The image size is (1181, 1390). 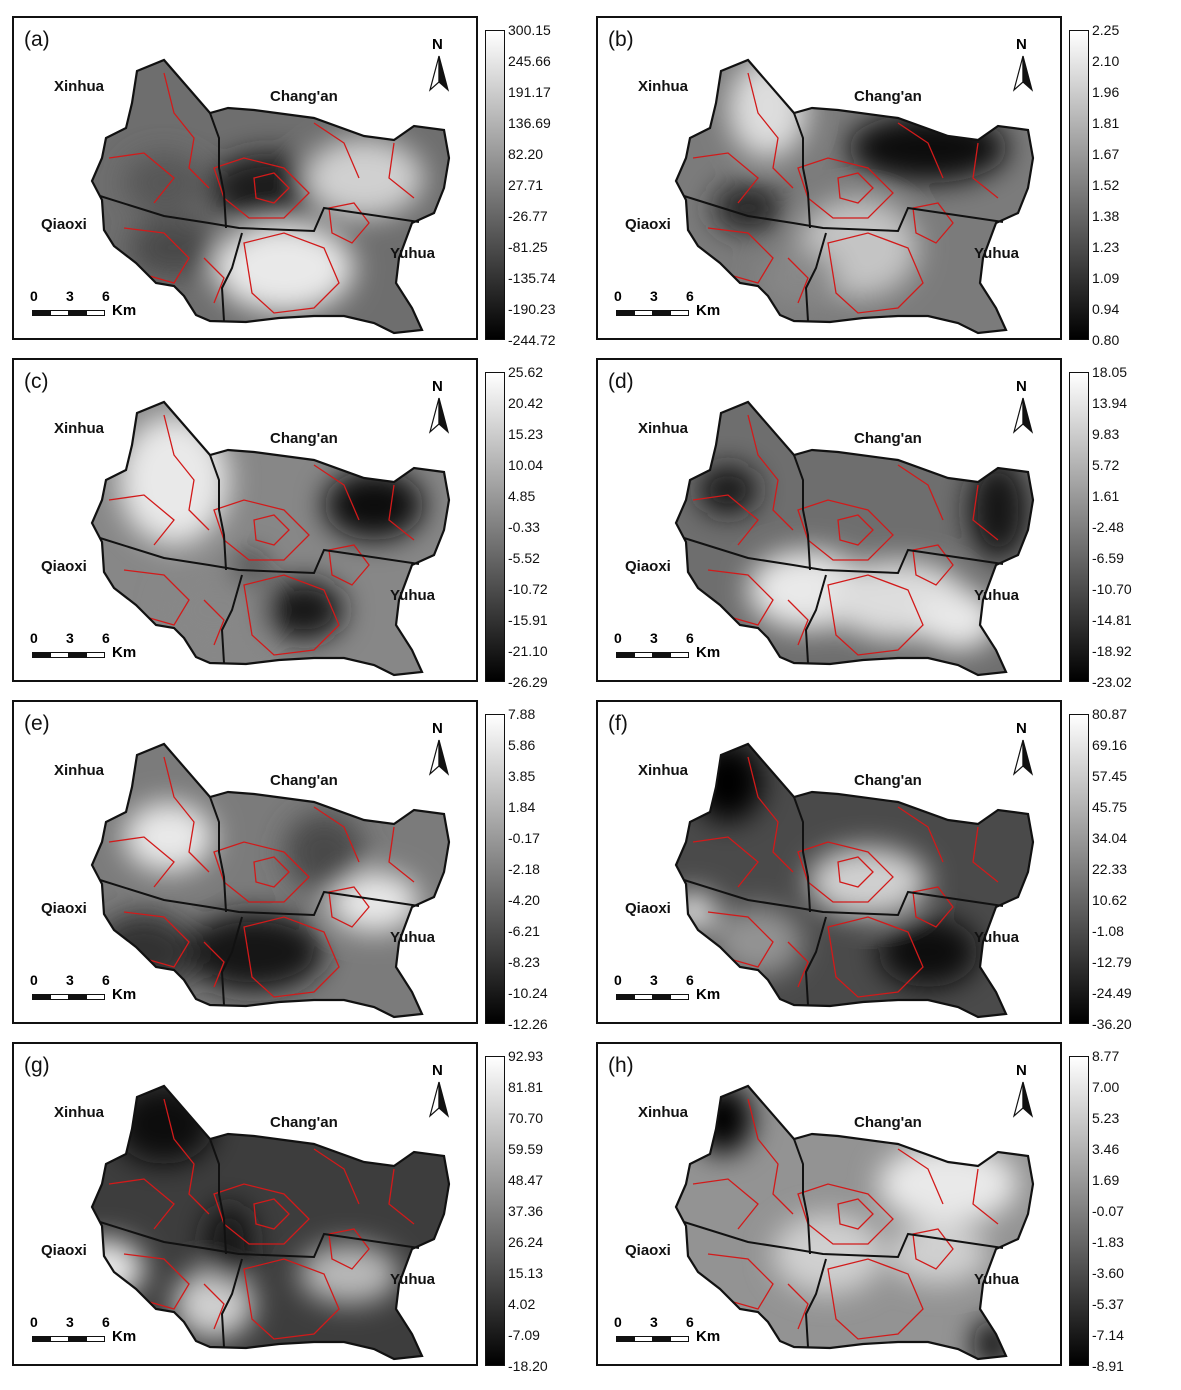 I want to click on legend-tick-label: -5.52, so click(x=524, y=558).